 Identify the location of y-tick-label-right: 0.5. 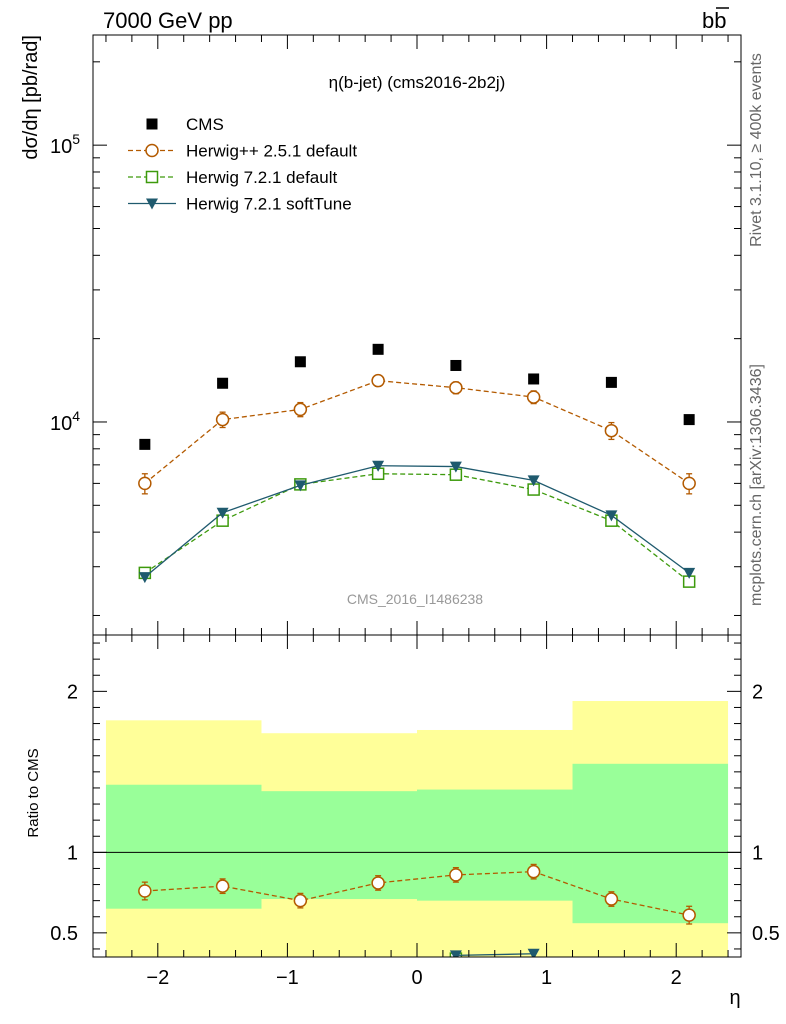
(766, 934).